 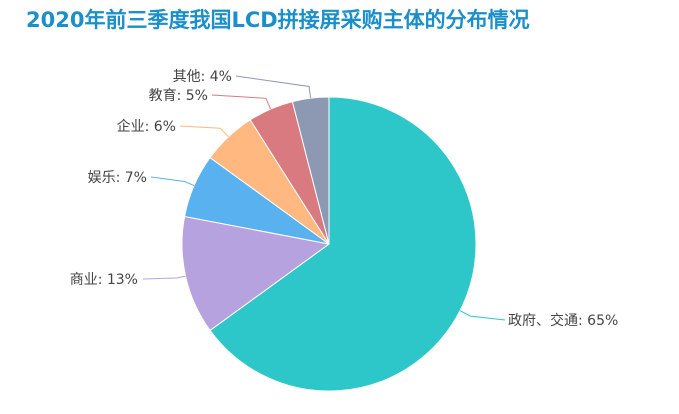 I want to click on slice-label-4: 企业: 6%, so click(x=146, y=126).